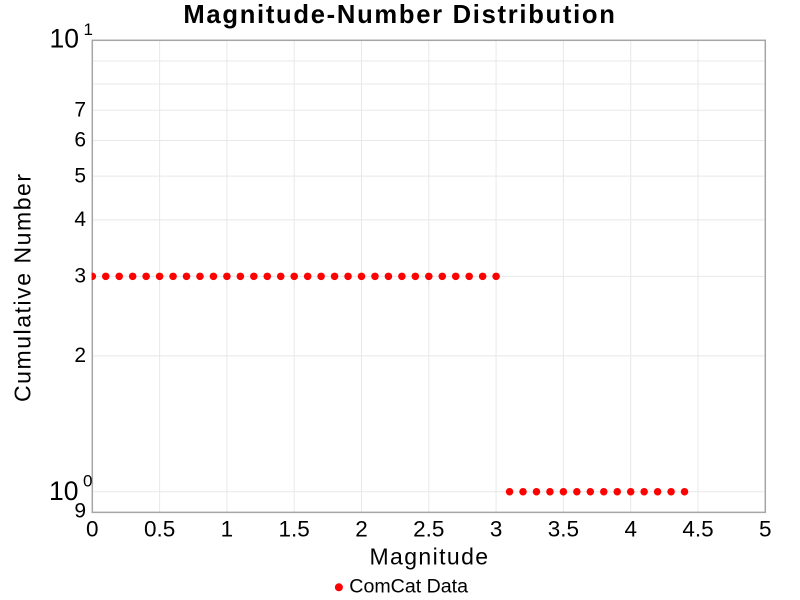  I want to click on svg-text: Cumulative Number, so click(23, 287).